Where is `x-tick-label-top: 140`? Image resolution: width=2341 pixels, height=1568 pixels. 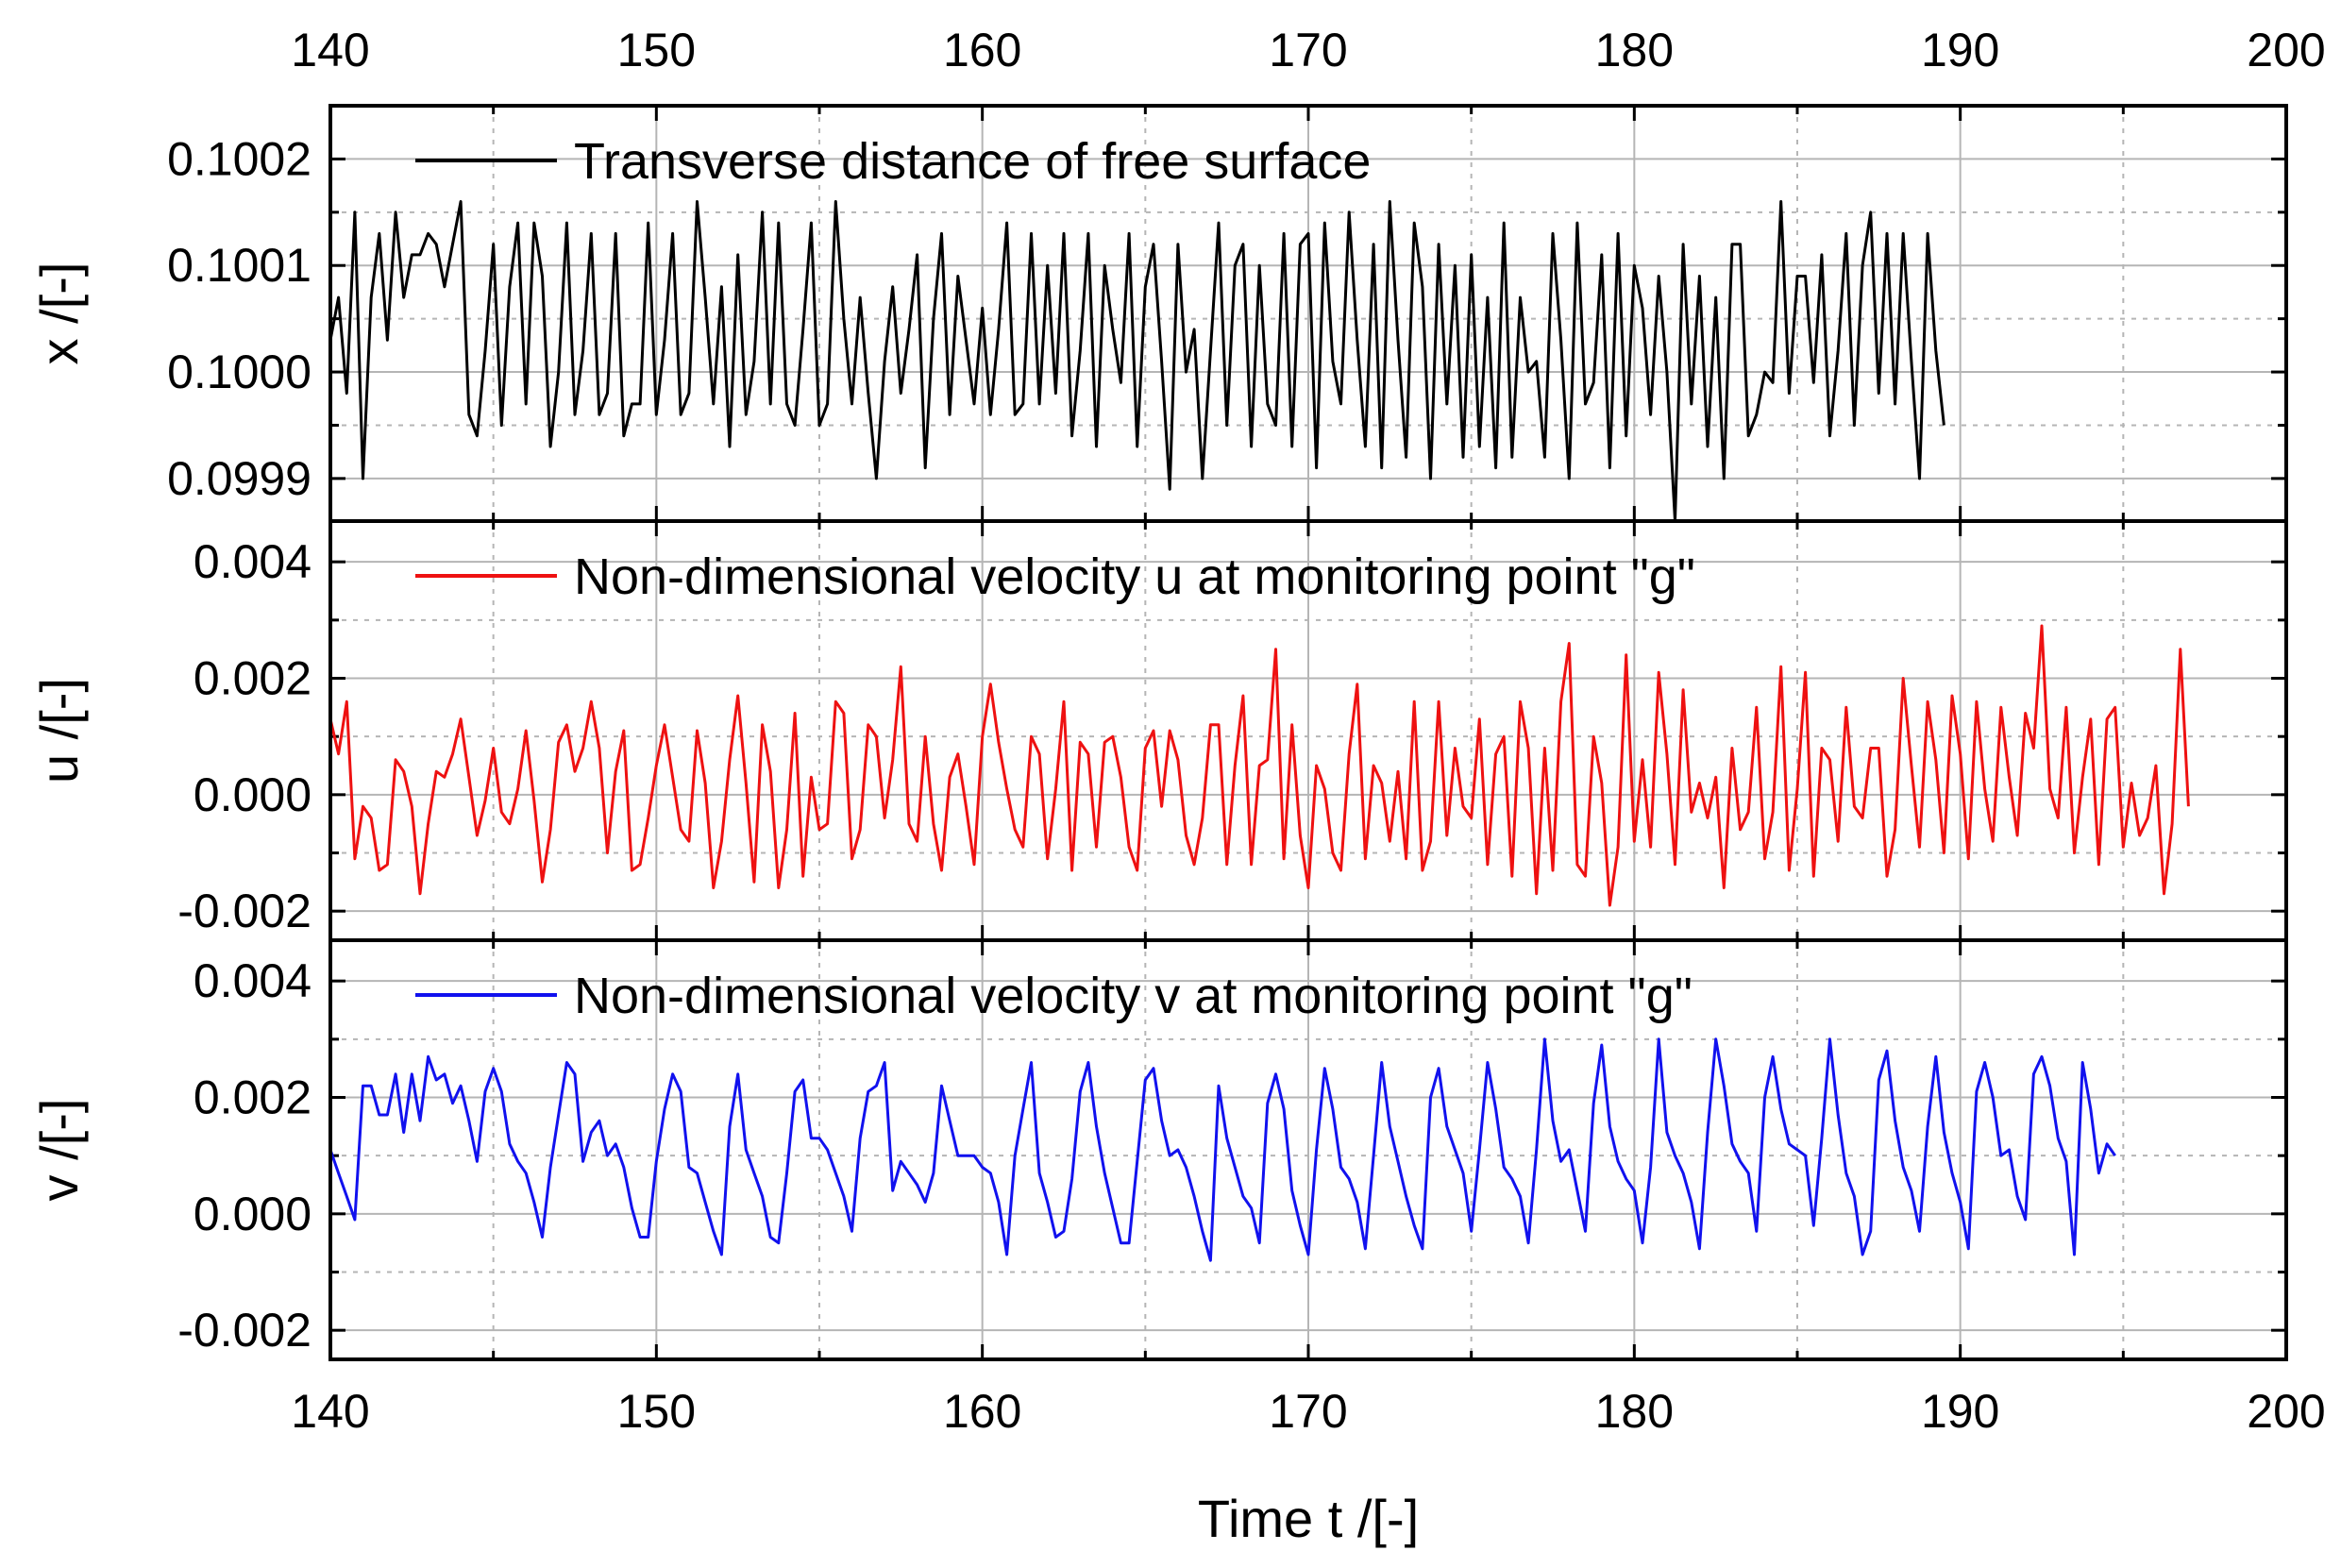
x-tick-label-top: 140 is located at coordinates (330, 50).